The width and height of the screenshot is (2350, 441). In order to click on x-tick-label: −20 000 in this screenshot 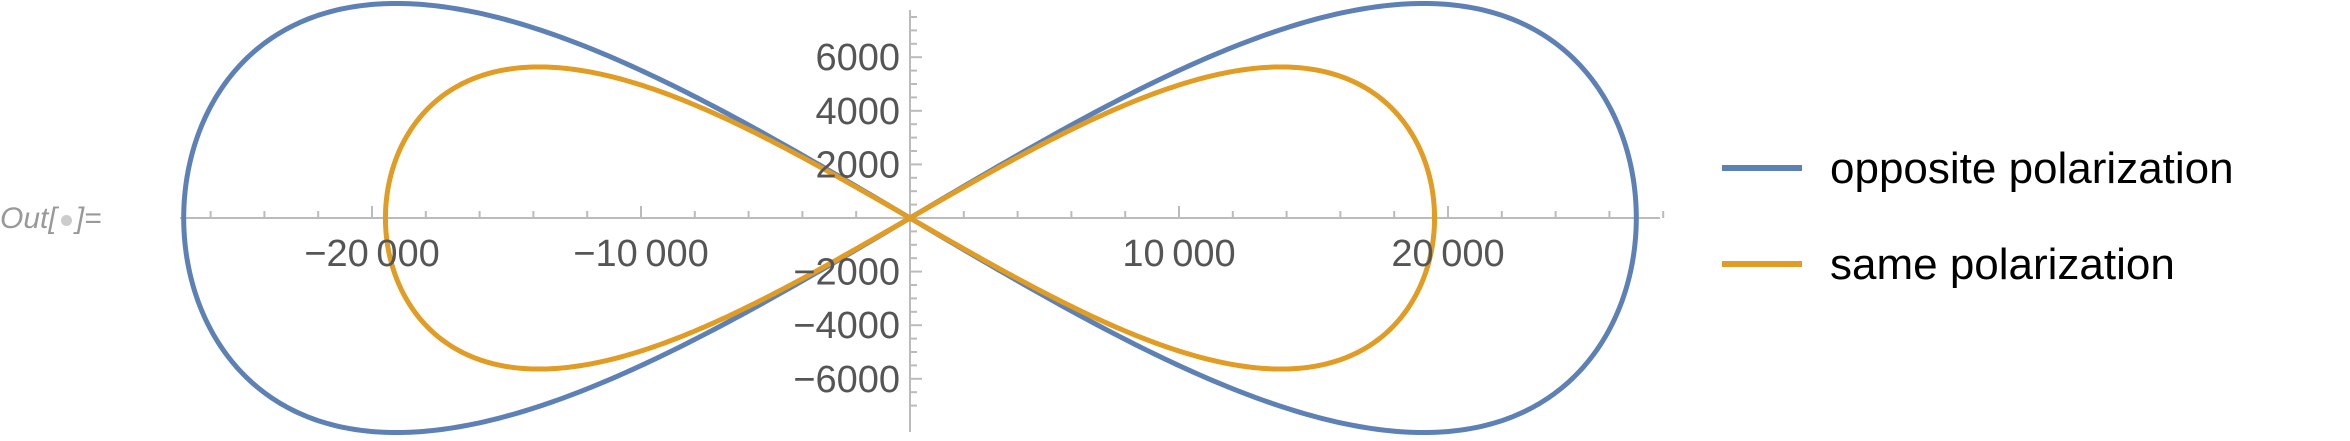, I will do `click(371, 254)`.